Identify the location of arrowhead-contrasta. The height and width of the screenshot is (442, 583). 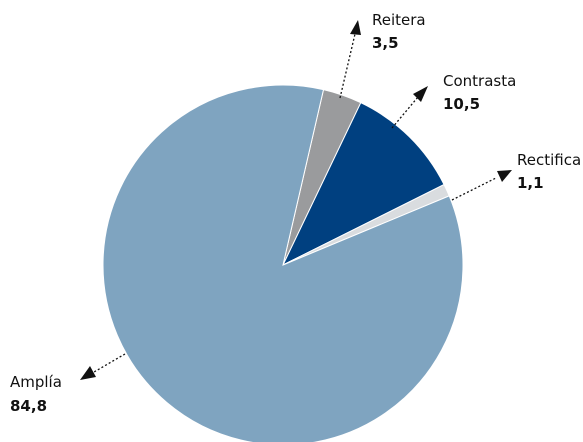
(420, 94).